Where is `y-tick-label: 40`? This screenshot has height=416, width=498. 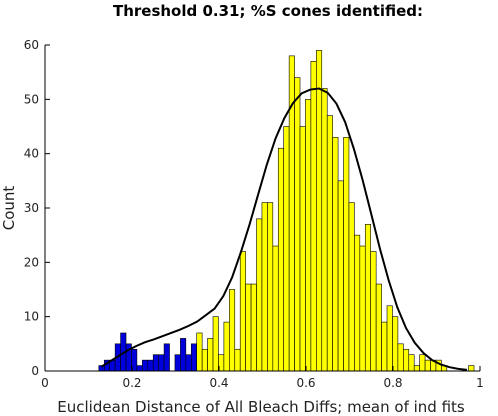
y-tick-label: 40 is located at coordinates (31, 154).